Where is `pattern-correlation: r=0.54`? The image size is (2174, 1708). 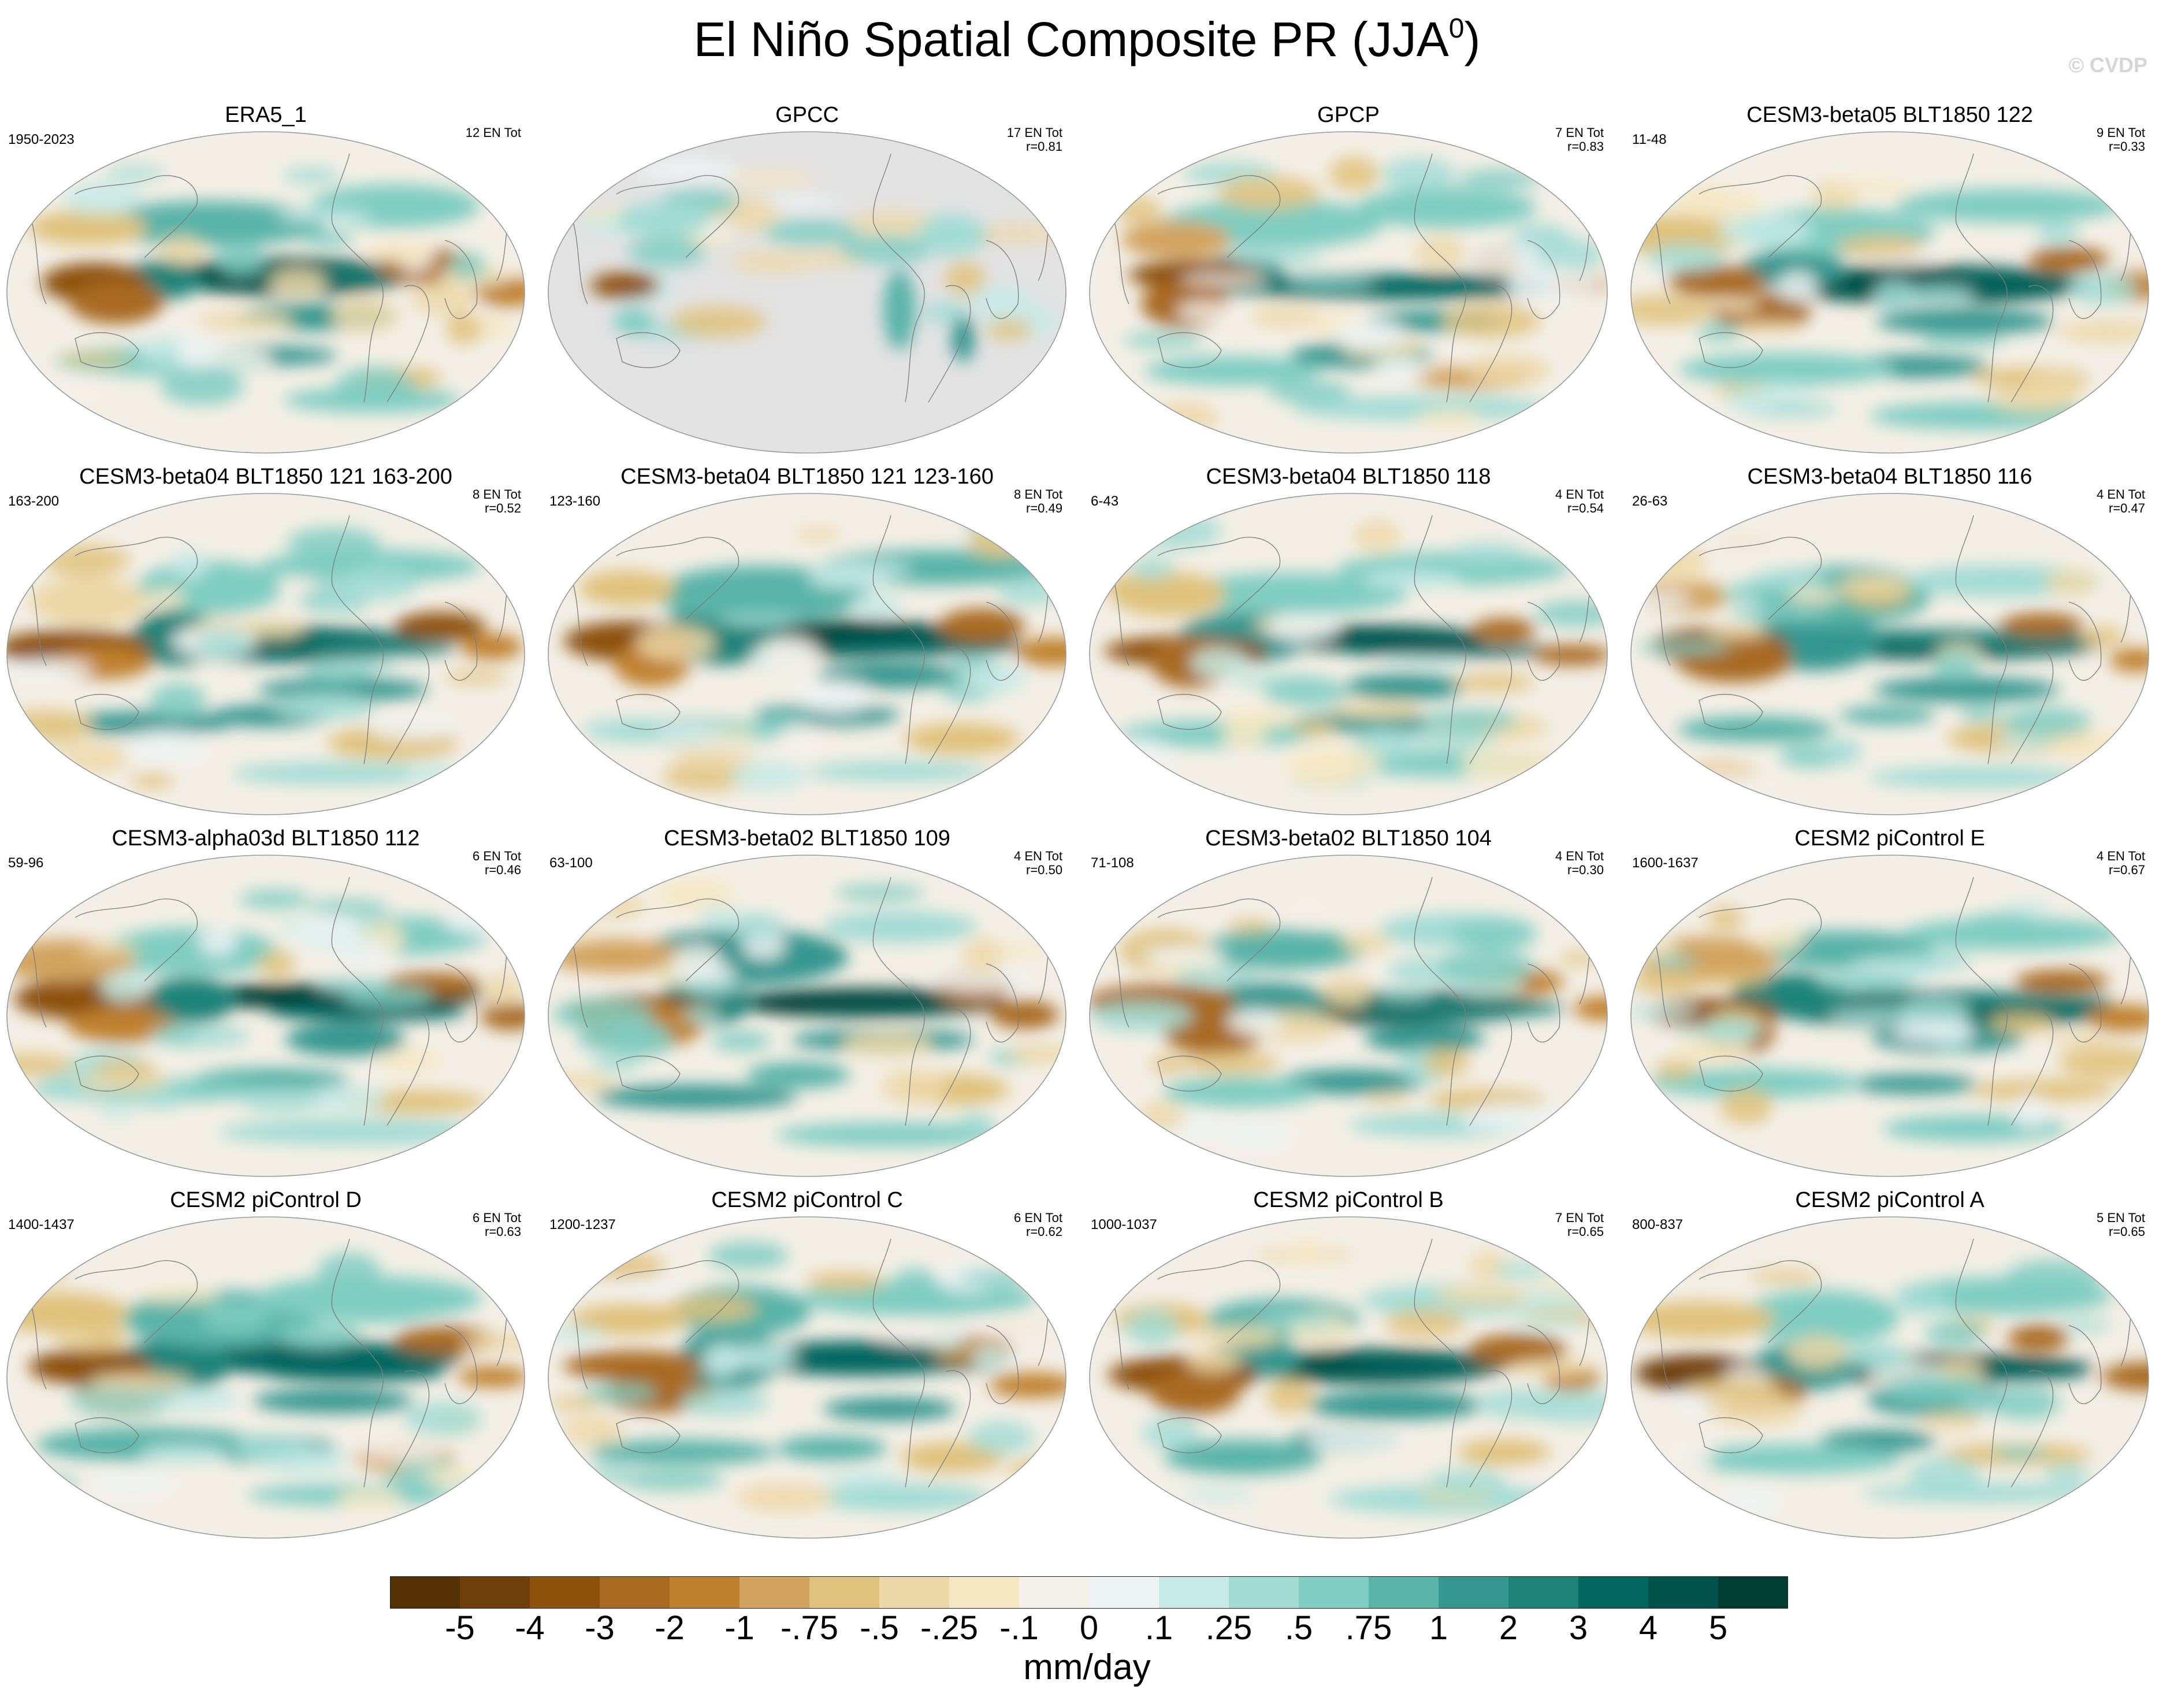
pattern-correlation: r=0.54 is located at coordinates (1585, 508).